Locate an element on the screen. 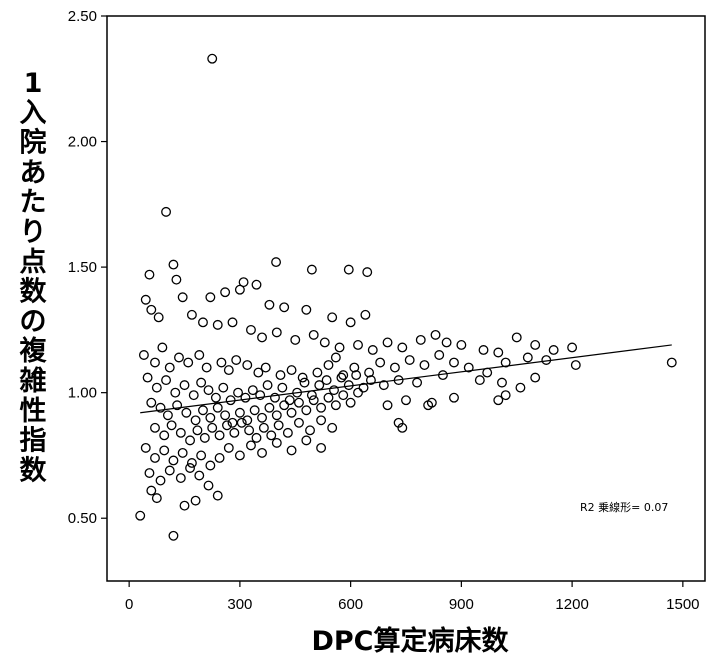 The image size is (710, 666). y-tick-label: 1.00 is located at coordinates (82, 393).